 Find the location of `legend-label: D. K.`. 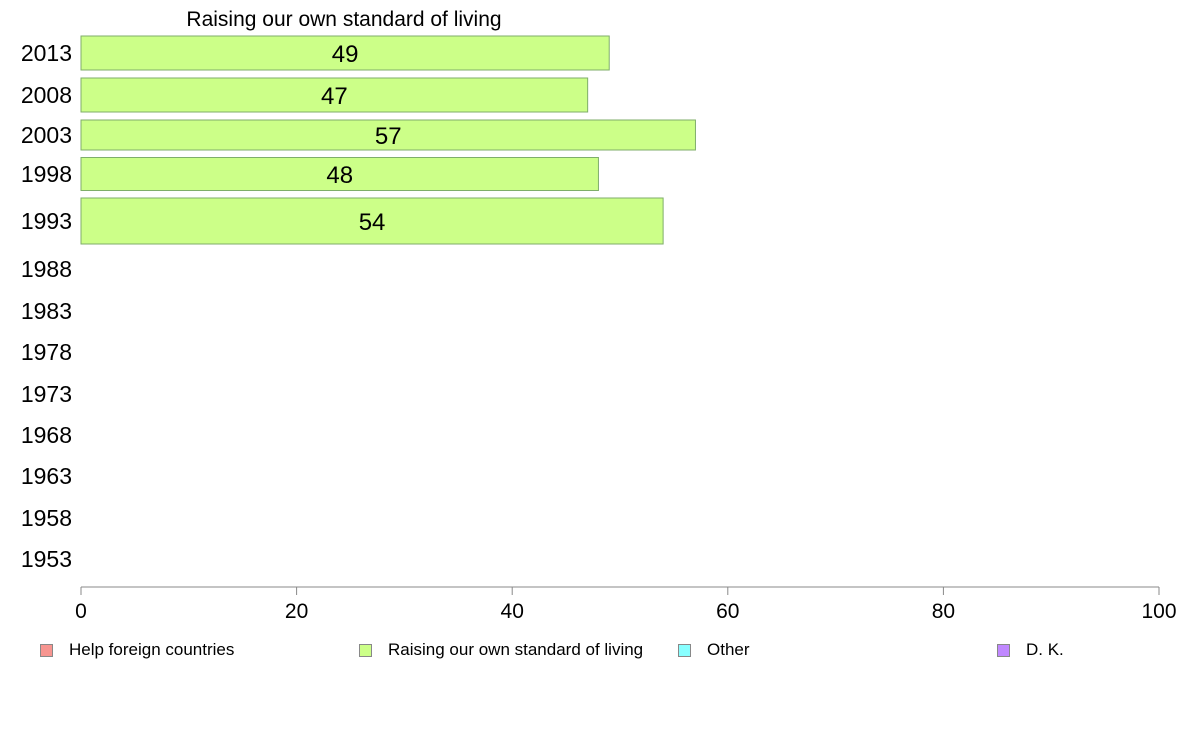

legend-label: D. K. is located at coordinates (1045, 649).